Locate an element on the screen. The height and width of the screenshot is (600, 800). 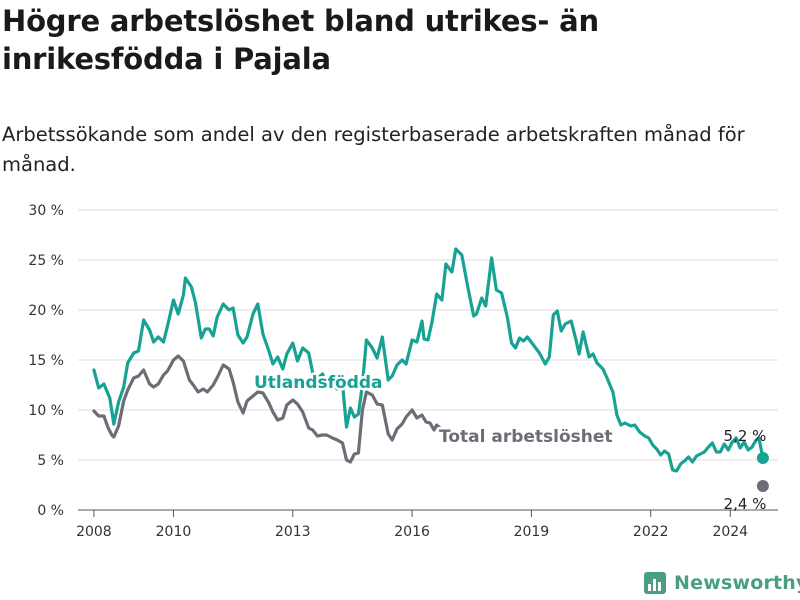
brand-logo: Newsworthy is located at coordinates (722, 583).